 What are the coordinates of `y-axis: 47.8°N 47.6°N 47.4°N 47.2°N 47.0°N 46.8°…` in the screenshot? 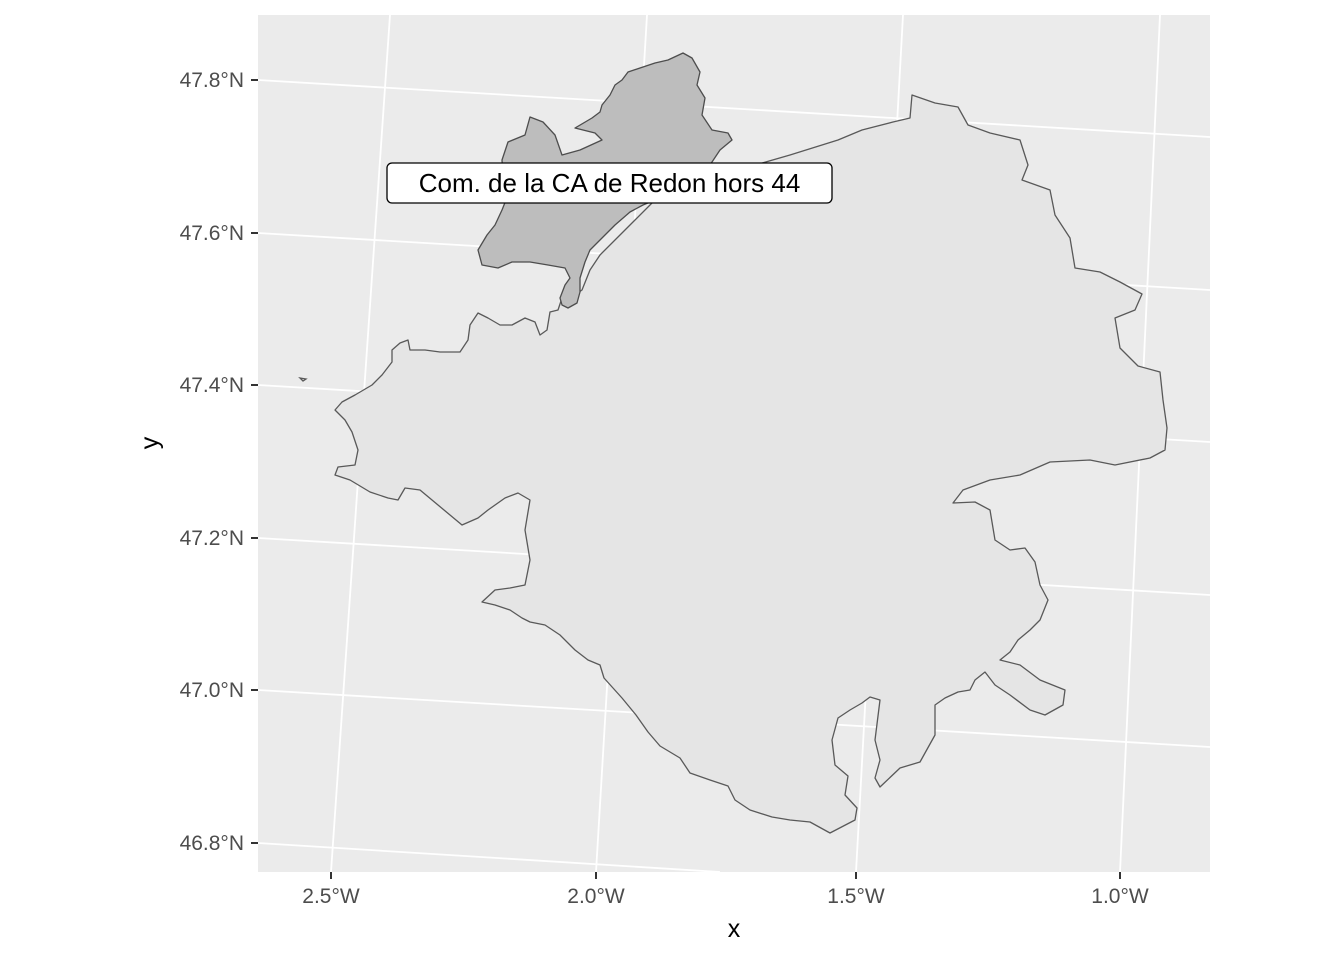 It's located at (219, 462).